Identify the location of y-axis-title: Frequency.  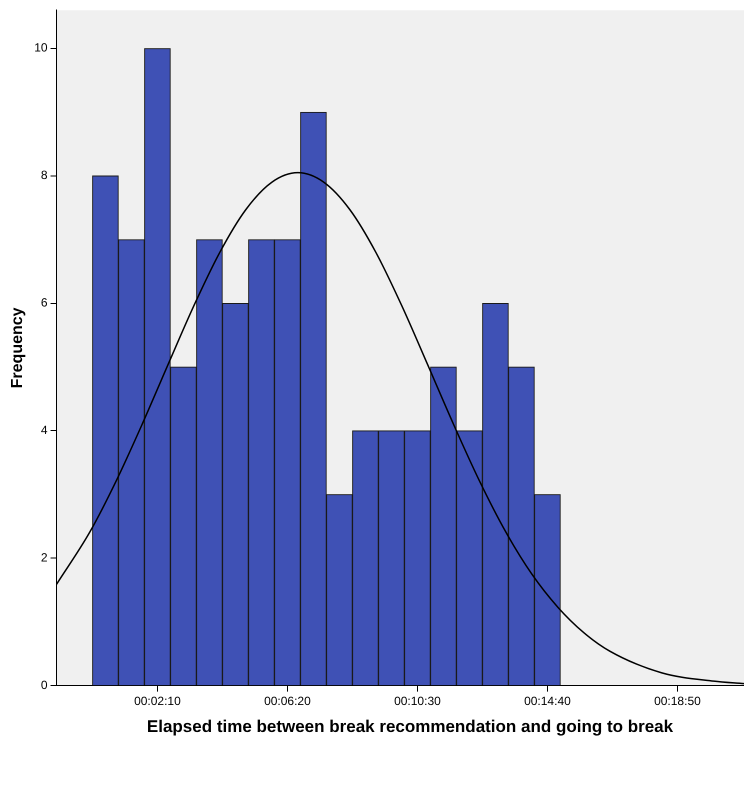
(17, 347).